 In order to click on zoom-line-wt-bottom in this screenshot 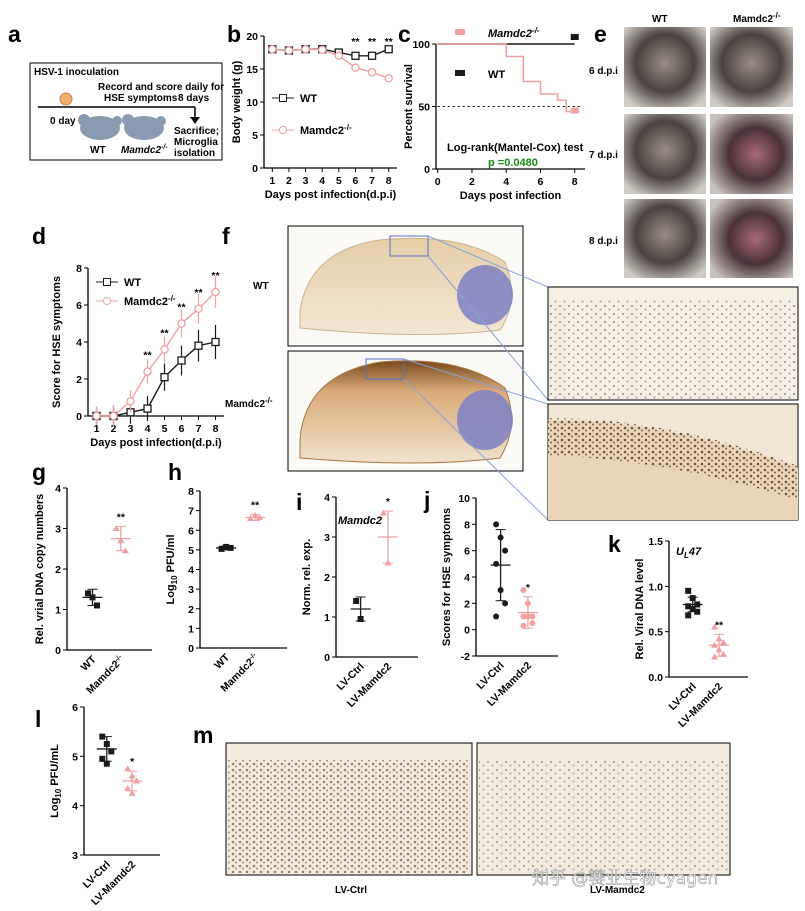, I will do `click(488, 328)`.